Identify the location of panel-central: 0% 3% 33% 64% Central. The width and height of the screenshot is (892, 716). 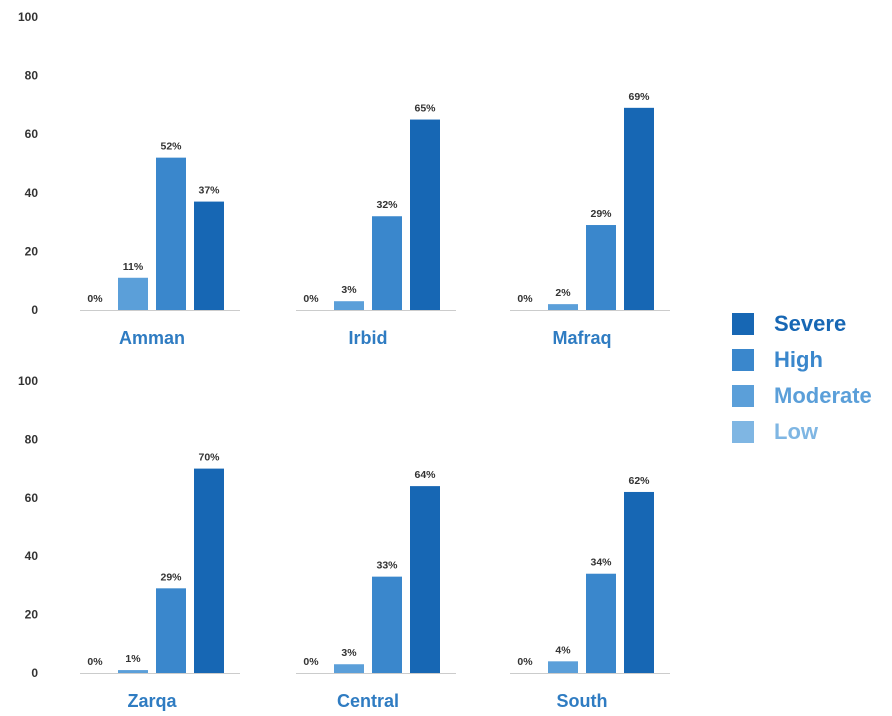
(368, 590).